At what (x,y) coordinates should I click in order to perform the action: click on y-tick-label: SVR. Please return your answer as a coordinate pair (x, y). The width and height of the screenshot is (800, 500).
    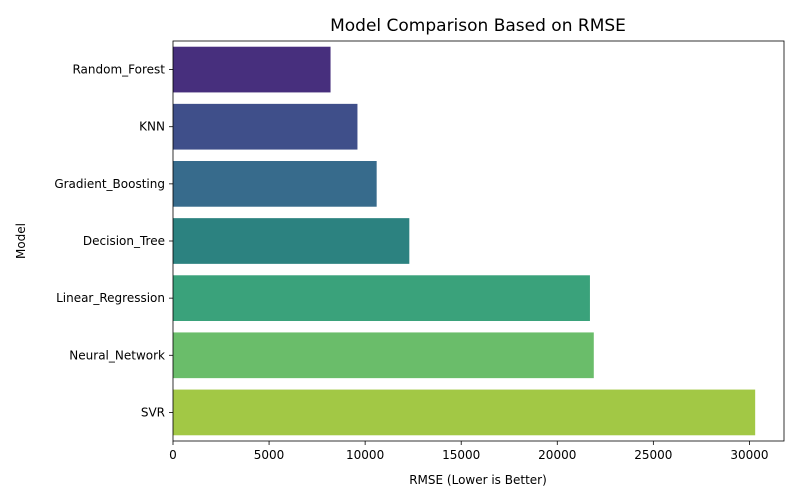
    Looking at the image, I should click on (153, 412).